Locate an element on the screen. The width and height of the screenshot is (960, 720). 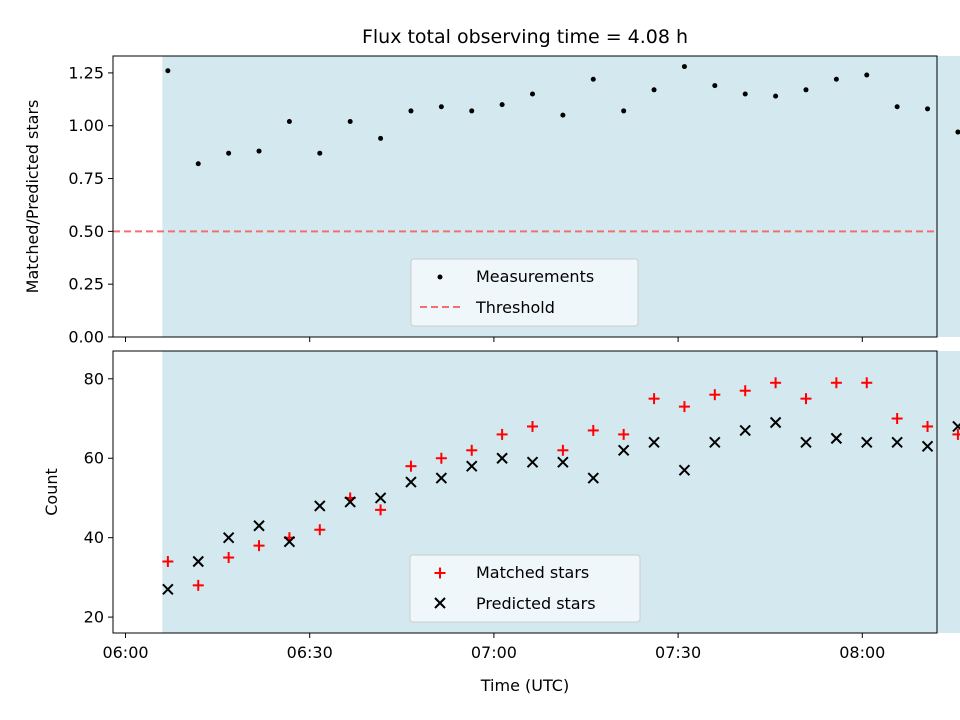
y-tick-label: 0.00 is located at coordinates (86, 337).